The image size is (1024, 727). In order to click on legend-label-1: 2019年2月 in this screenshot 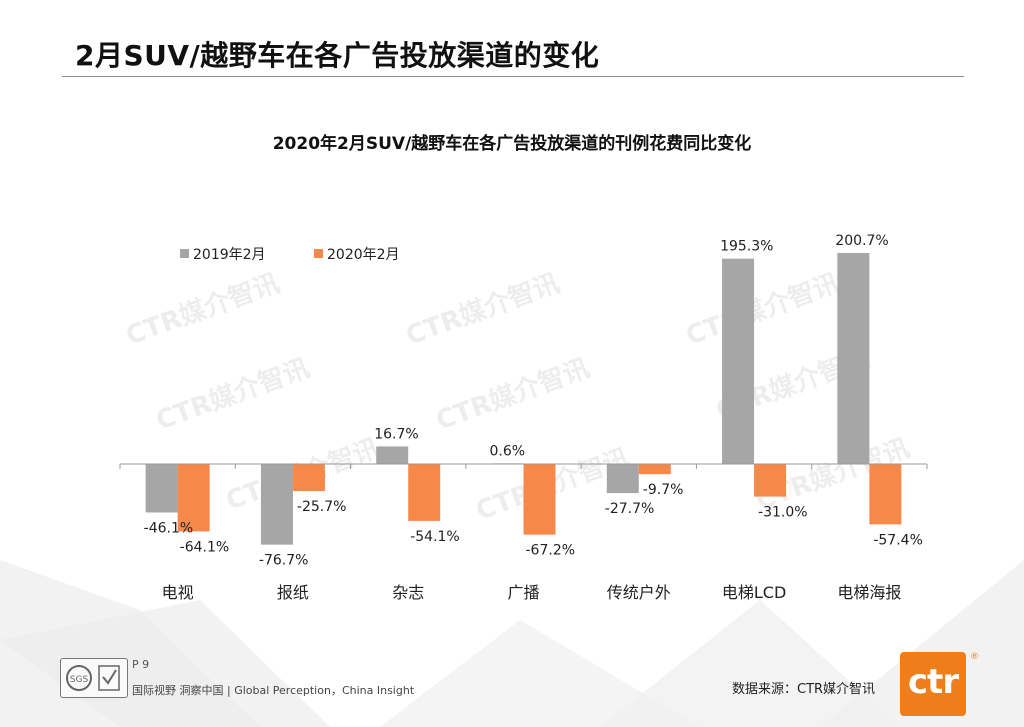, I will do `click(229, 255)`.